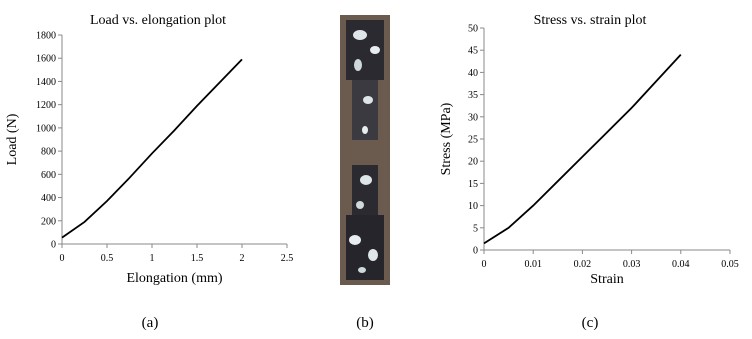  Describe the element at coordinates (46, 59) in the screenshot. I see `y-tick-label: 1600` at that location.